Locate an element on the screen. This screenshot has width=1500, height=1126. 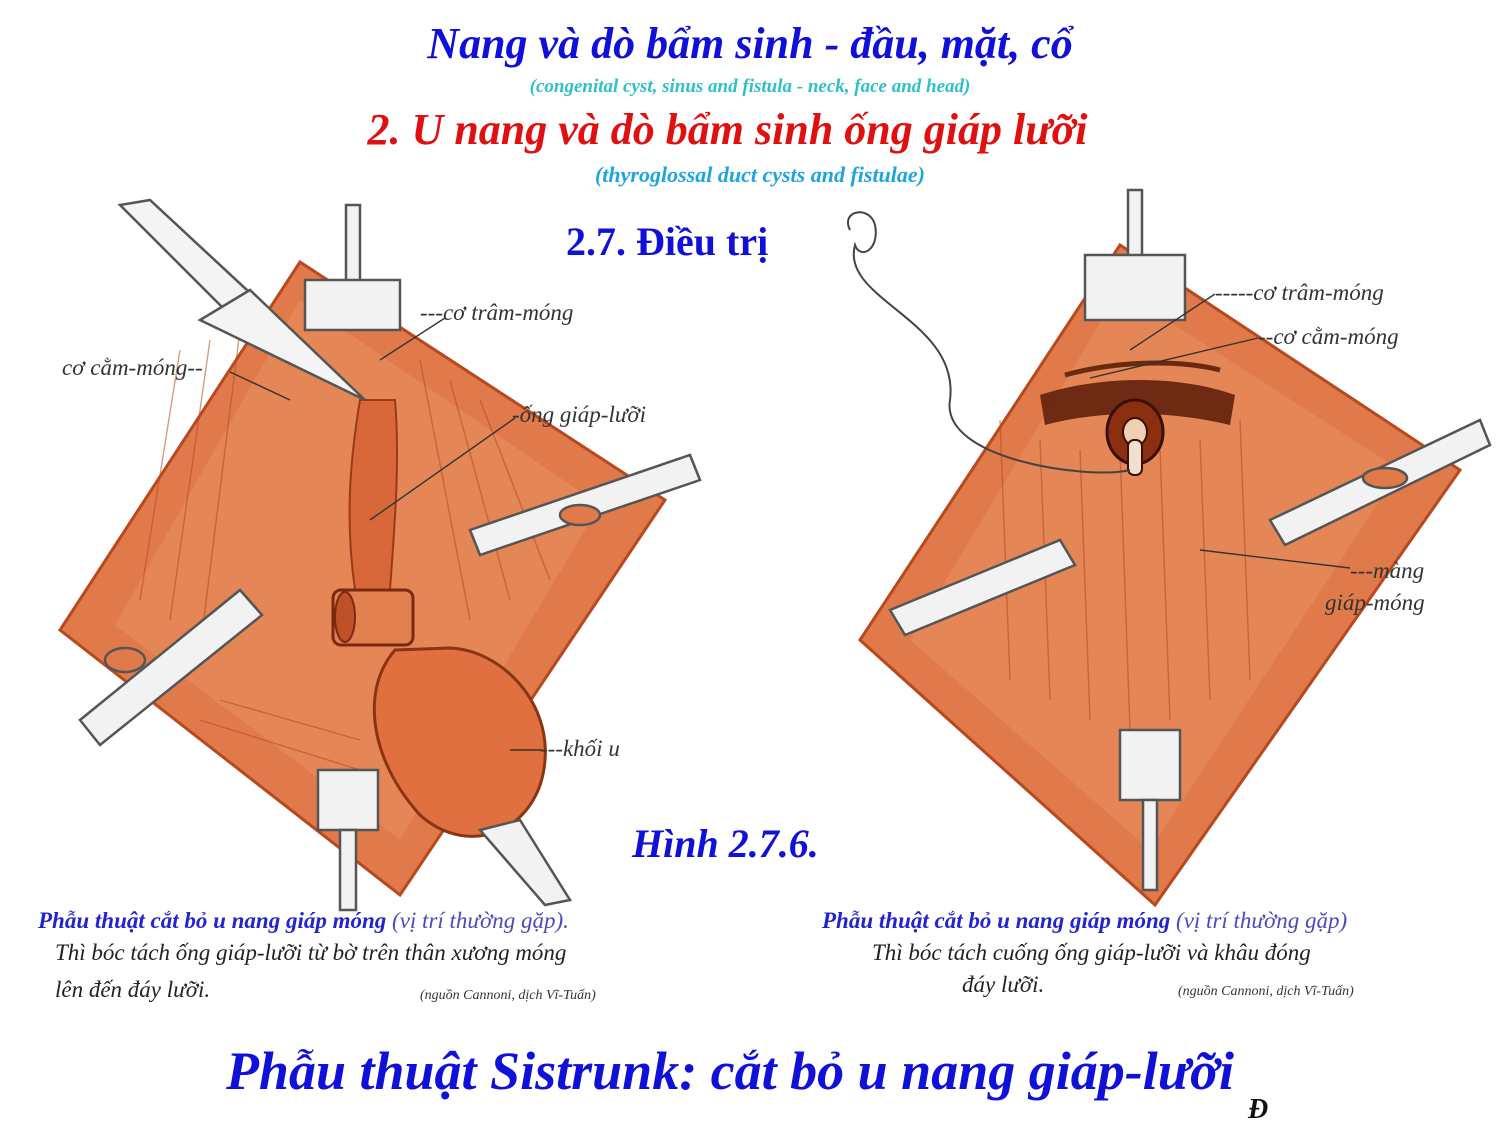
left-label-duct: -ống giáp-lưỡi is located at coordinates (579, 414).